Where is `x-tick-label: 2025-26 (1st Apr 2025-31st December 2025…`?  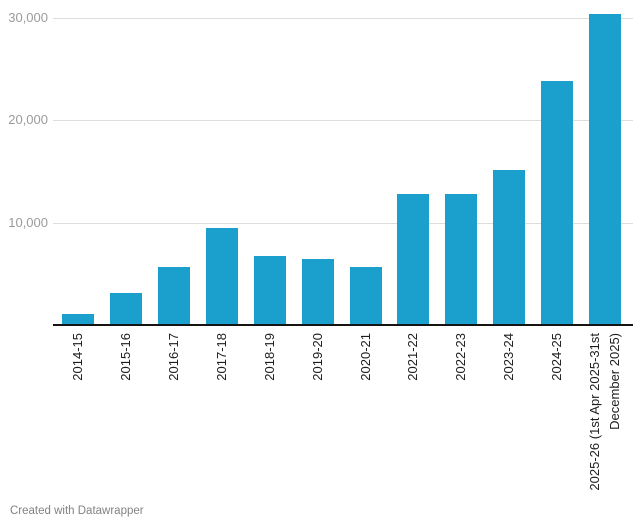 x-tick-label: 2025-26 (1st Apr 2025-31st December 2025… is located at coordinates (604, 412).